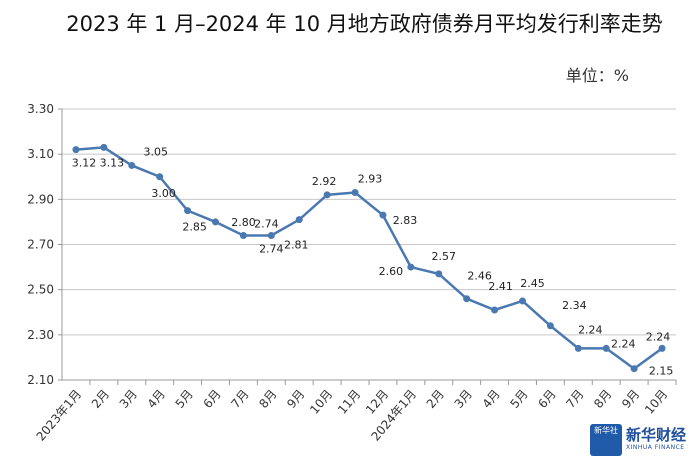  What do you see at coordinates (370, 179) in the screenshot?
I see `data-label: 2.93` at bounding box center [370, 179].